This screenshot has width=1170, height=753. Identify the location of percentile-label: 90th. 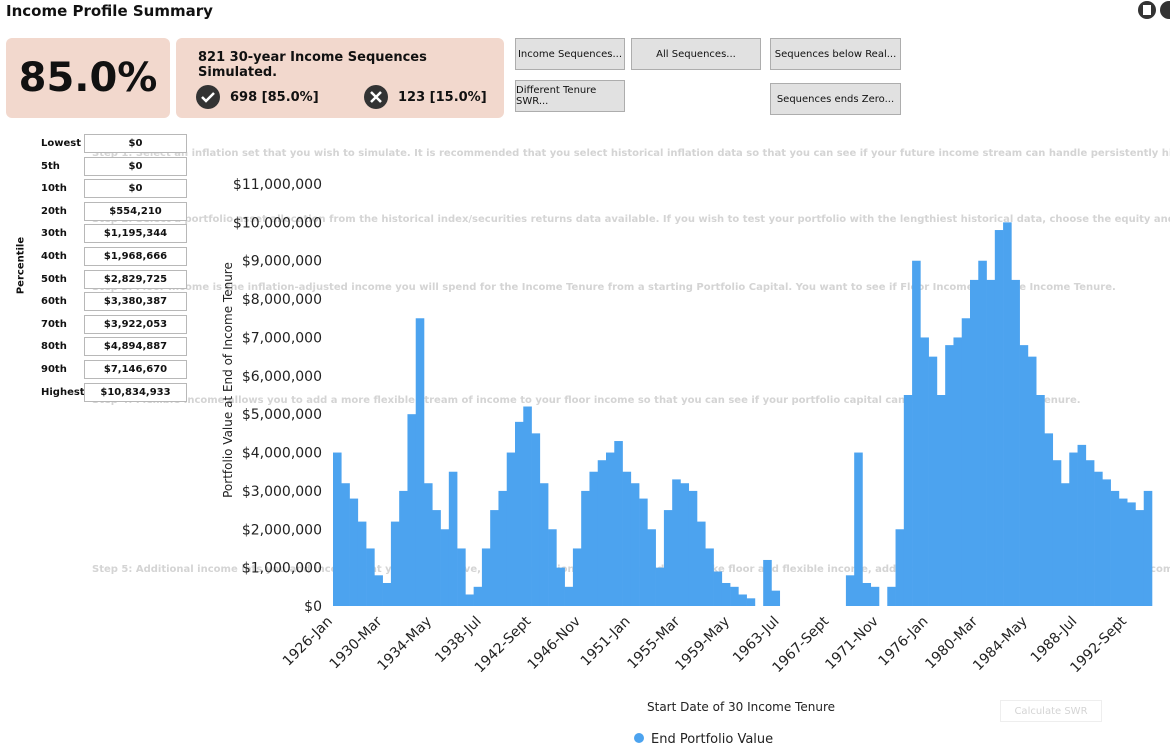
(54, 369).